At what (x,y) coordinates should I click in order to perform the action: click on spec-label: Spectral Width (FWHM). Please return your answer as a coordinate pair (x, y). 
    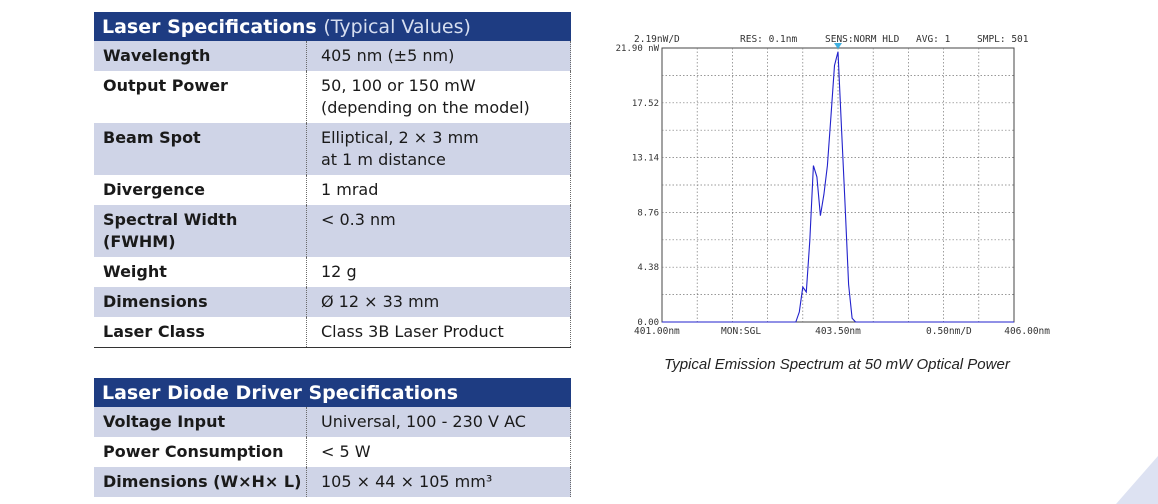
    Looking at the image, I should click on (170, 230).